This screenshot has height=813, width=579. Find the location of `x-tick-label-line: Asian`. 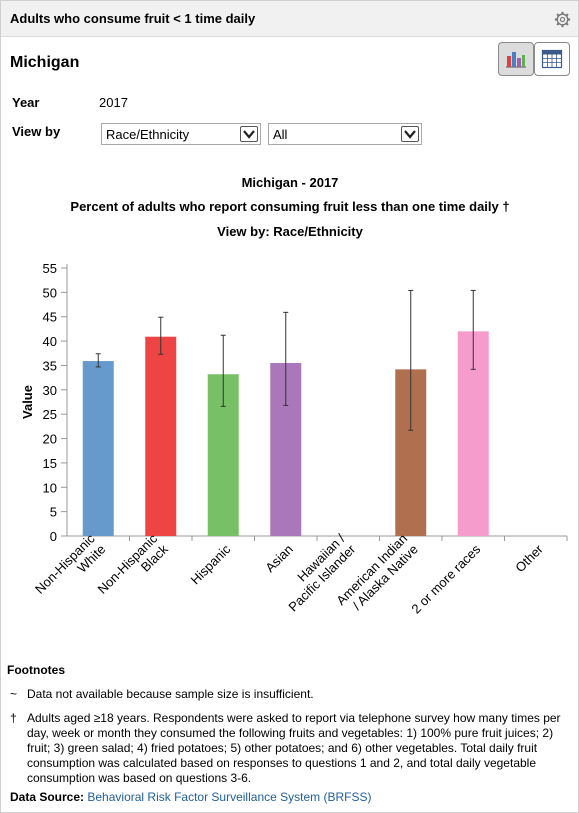

x-tick-label-line: Asian is located at coordinates (279, 559).